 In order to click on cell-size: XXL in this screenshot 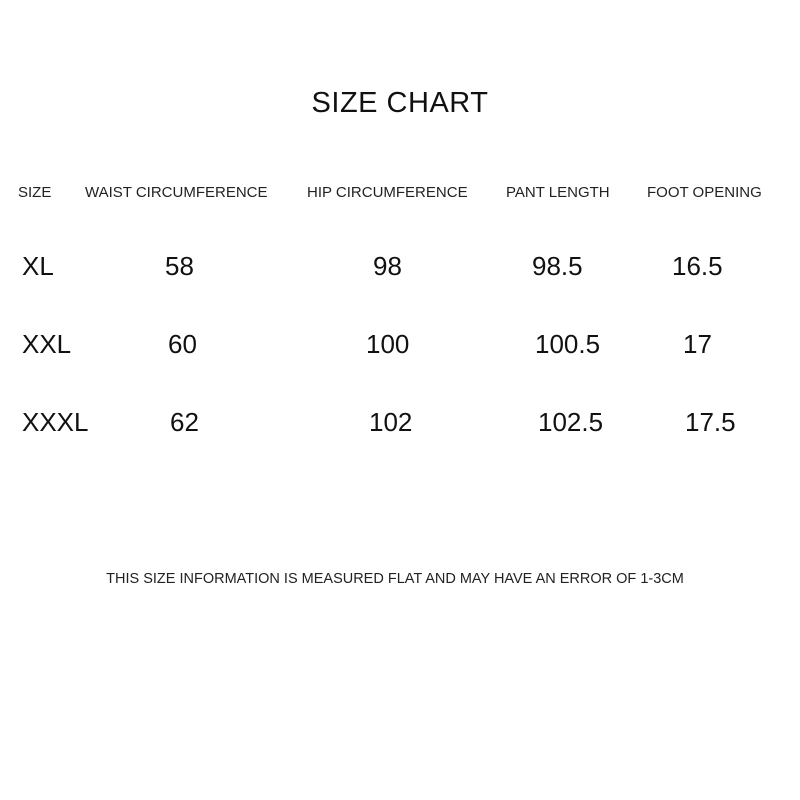, I will do `click(47, 344)`.